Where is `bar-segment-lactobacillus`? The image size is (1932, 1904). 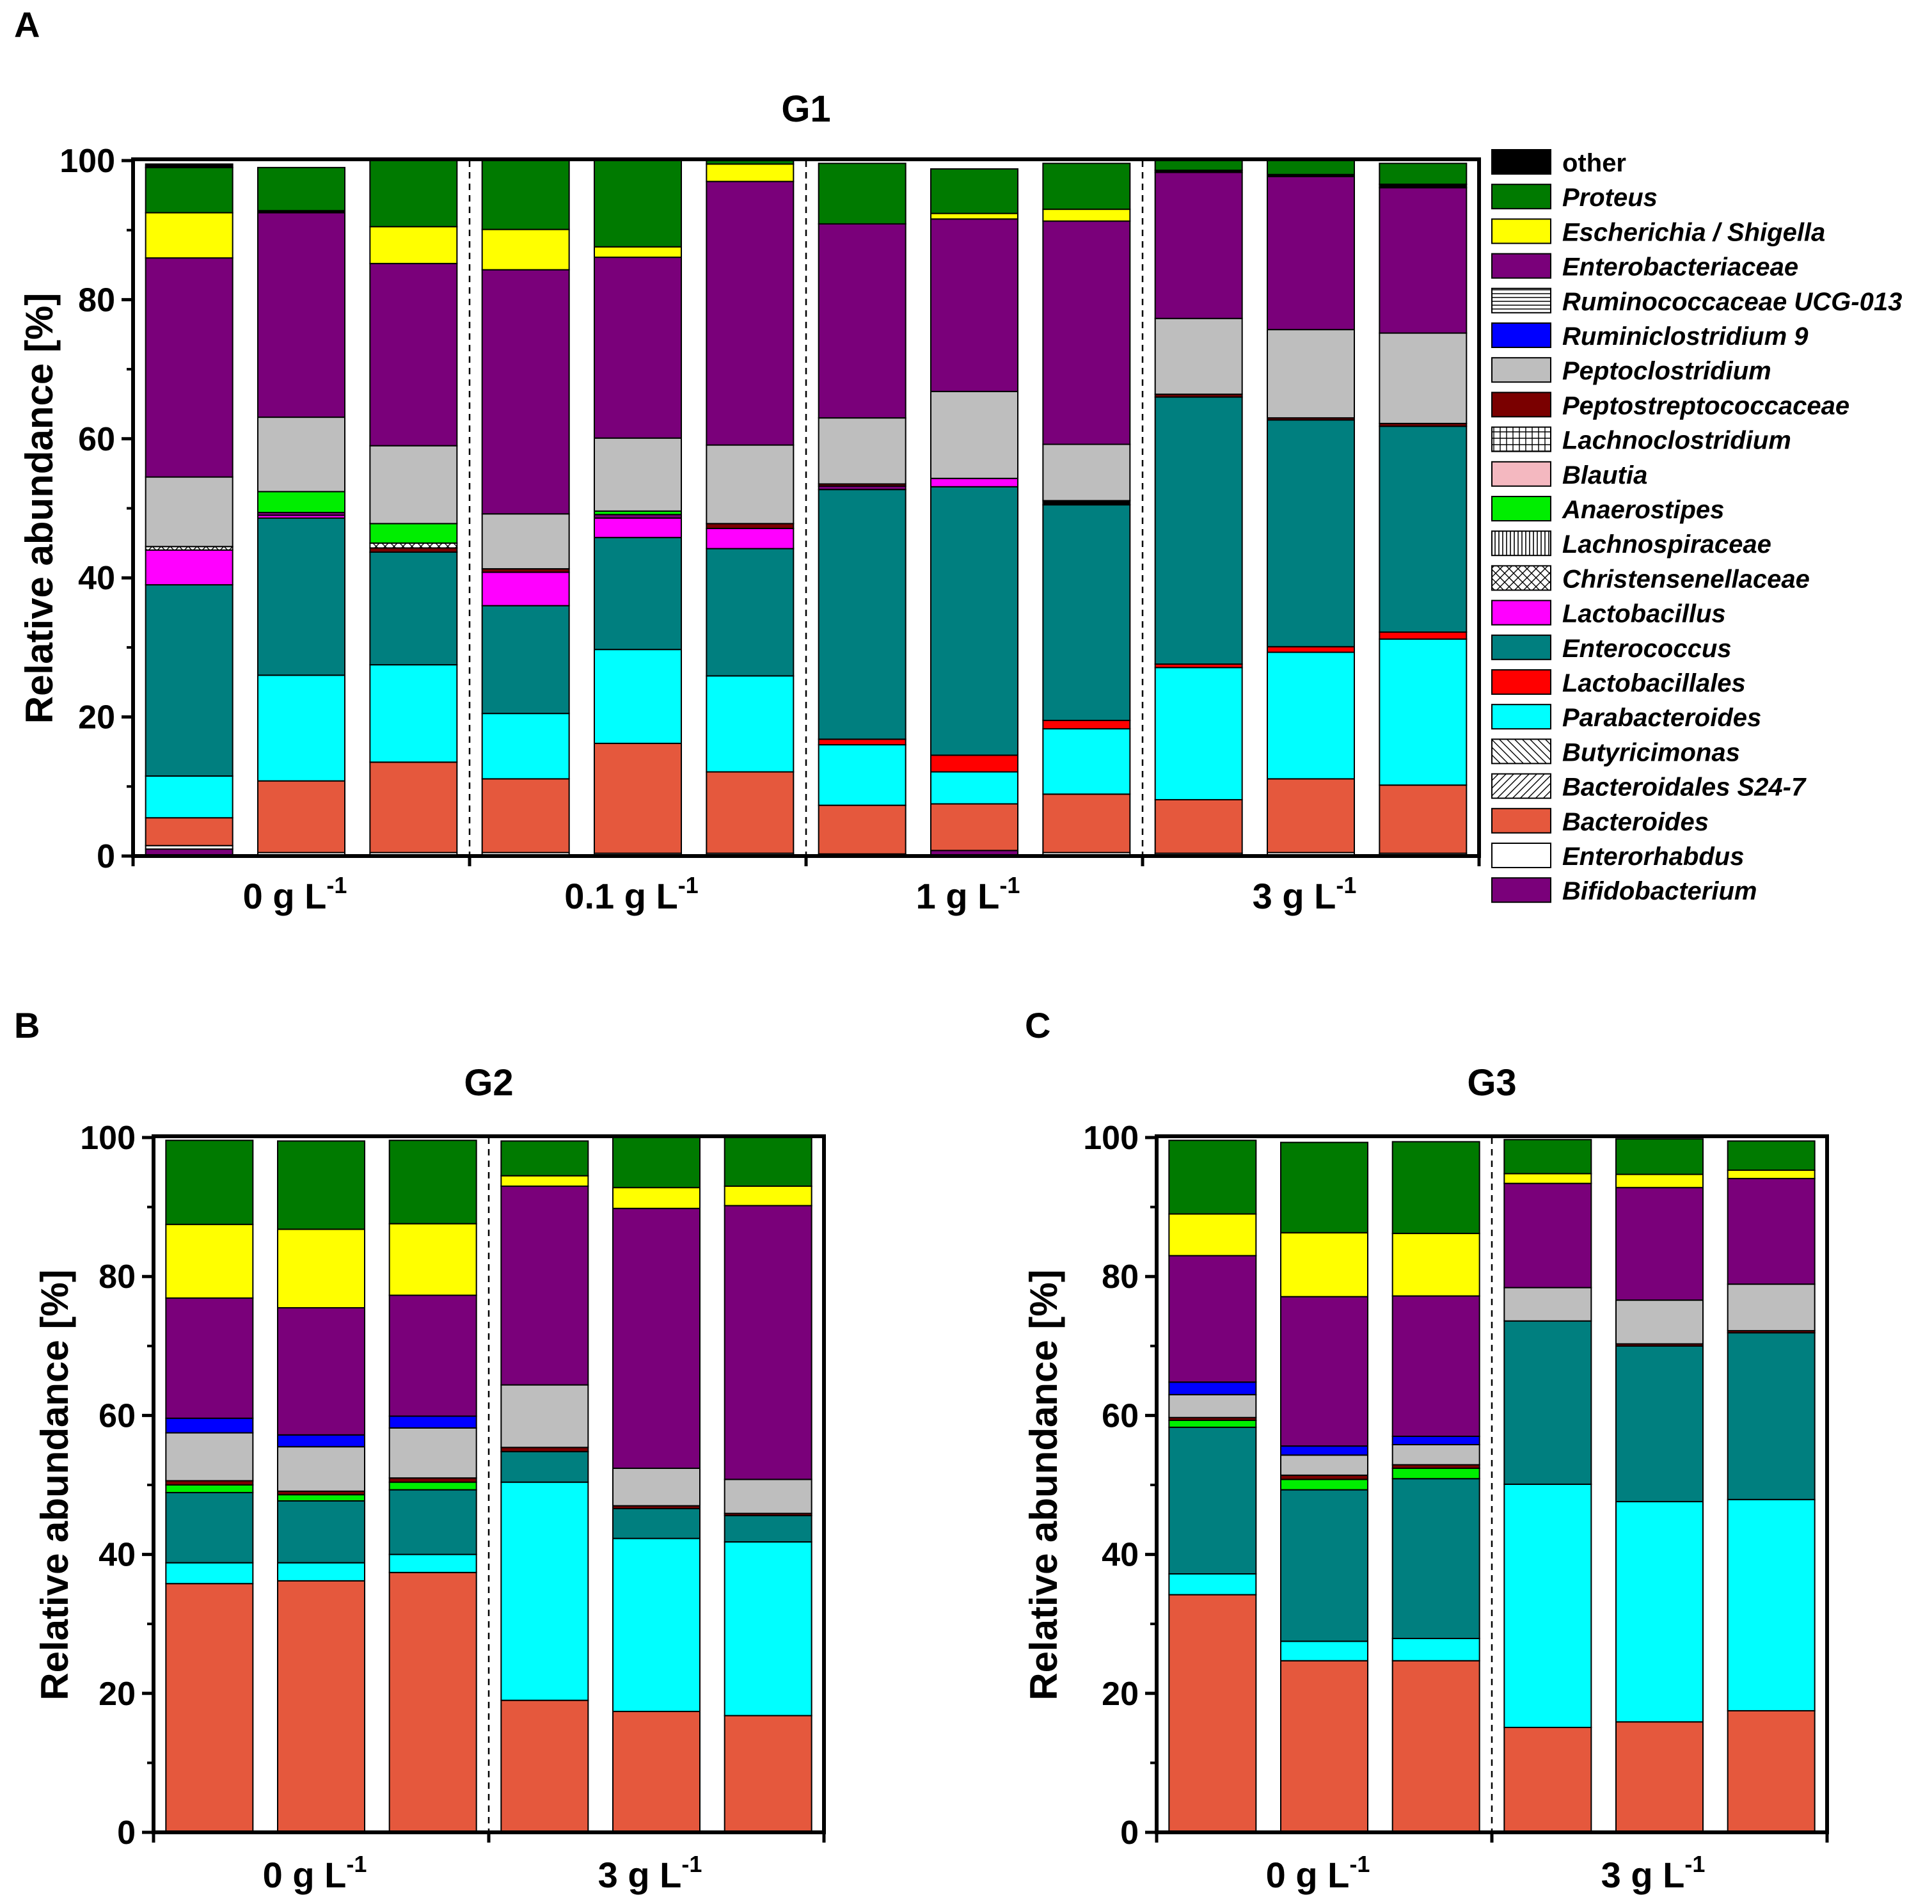 bar-segment-lactobacillus is located at coordinates (974, 482).